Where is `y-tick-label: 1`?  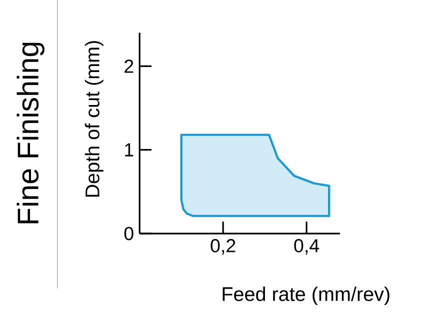
y-tick-label: 1 is located at coordinates (129, 149).